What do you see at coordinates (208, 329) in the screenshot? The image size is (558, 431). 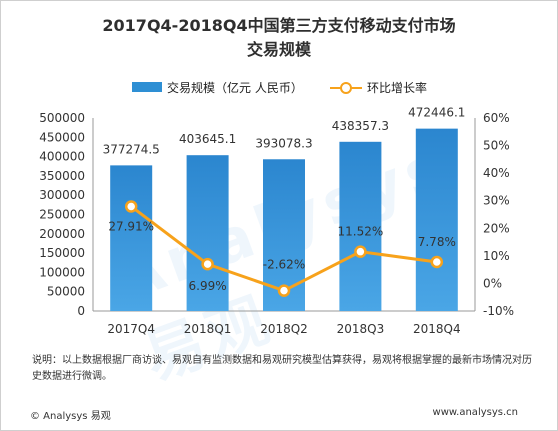 I see `x-axis-category-label: 2018Q1` at bounding box center [208, 329].